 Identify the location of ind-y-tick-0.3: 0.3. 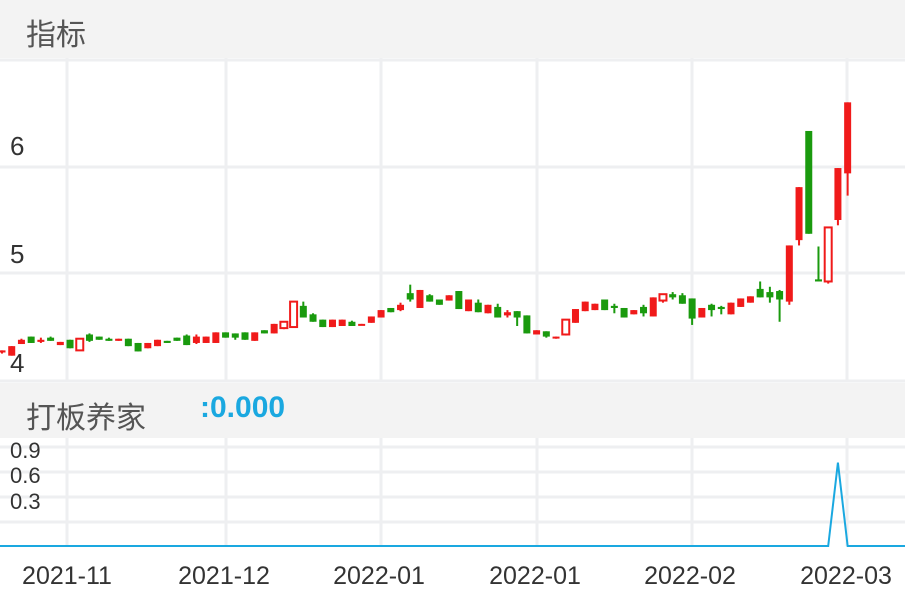
(25, 501).